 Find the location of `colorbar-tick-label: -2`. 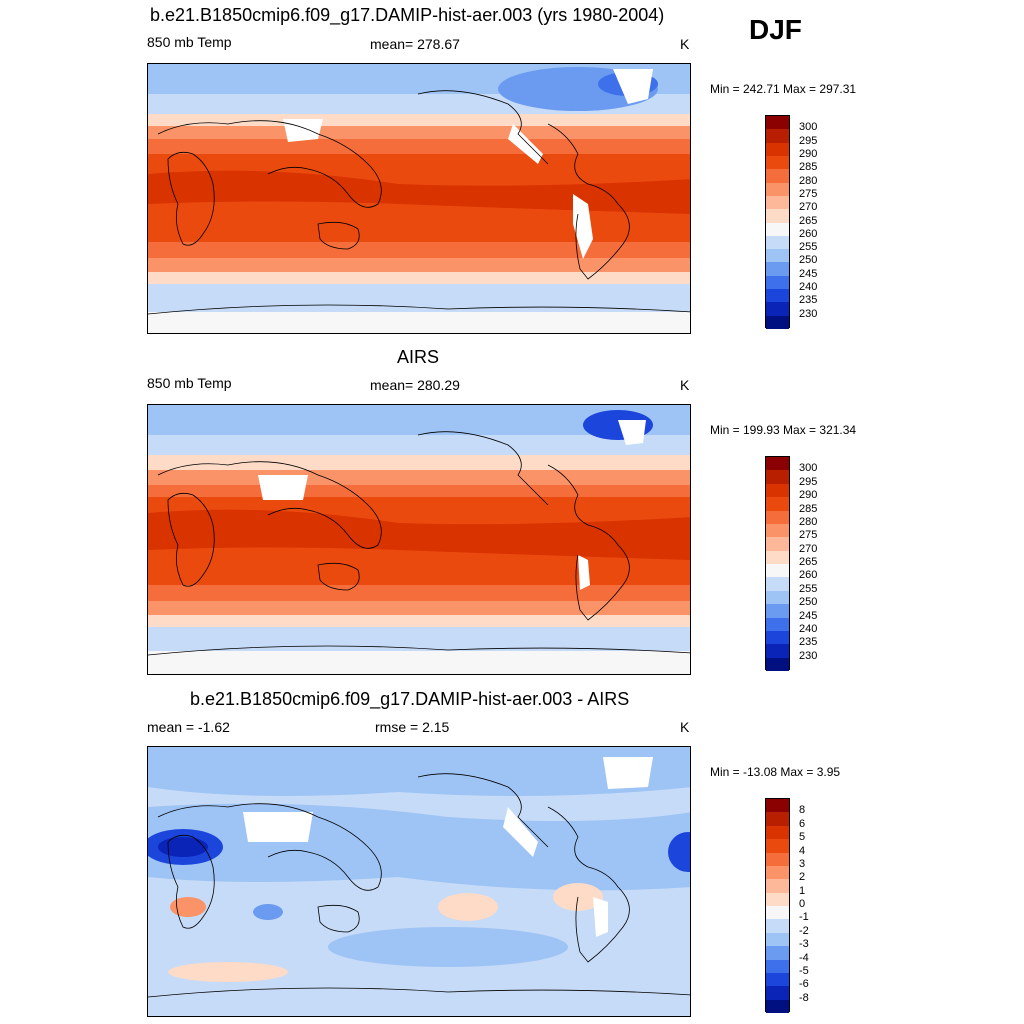

colorbar-tick-label: -2 is located at coordinates (804, 930).